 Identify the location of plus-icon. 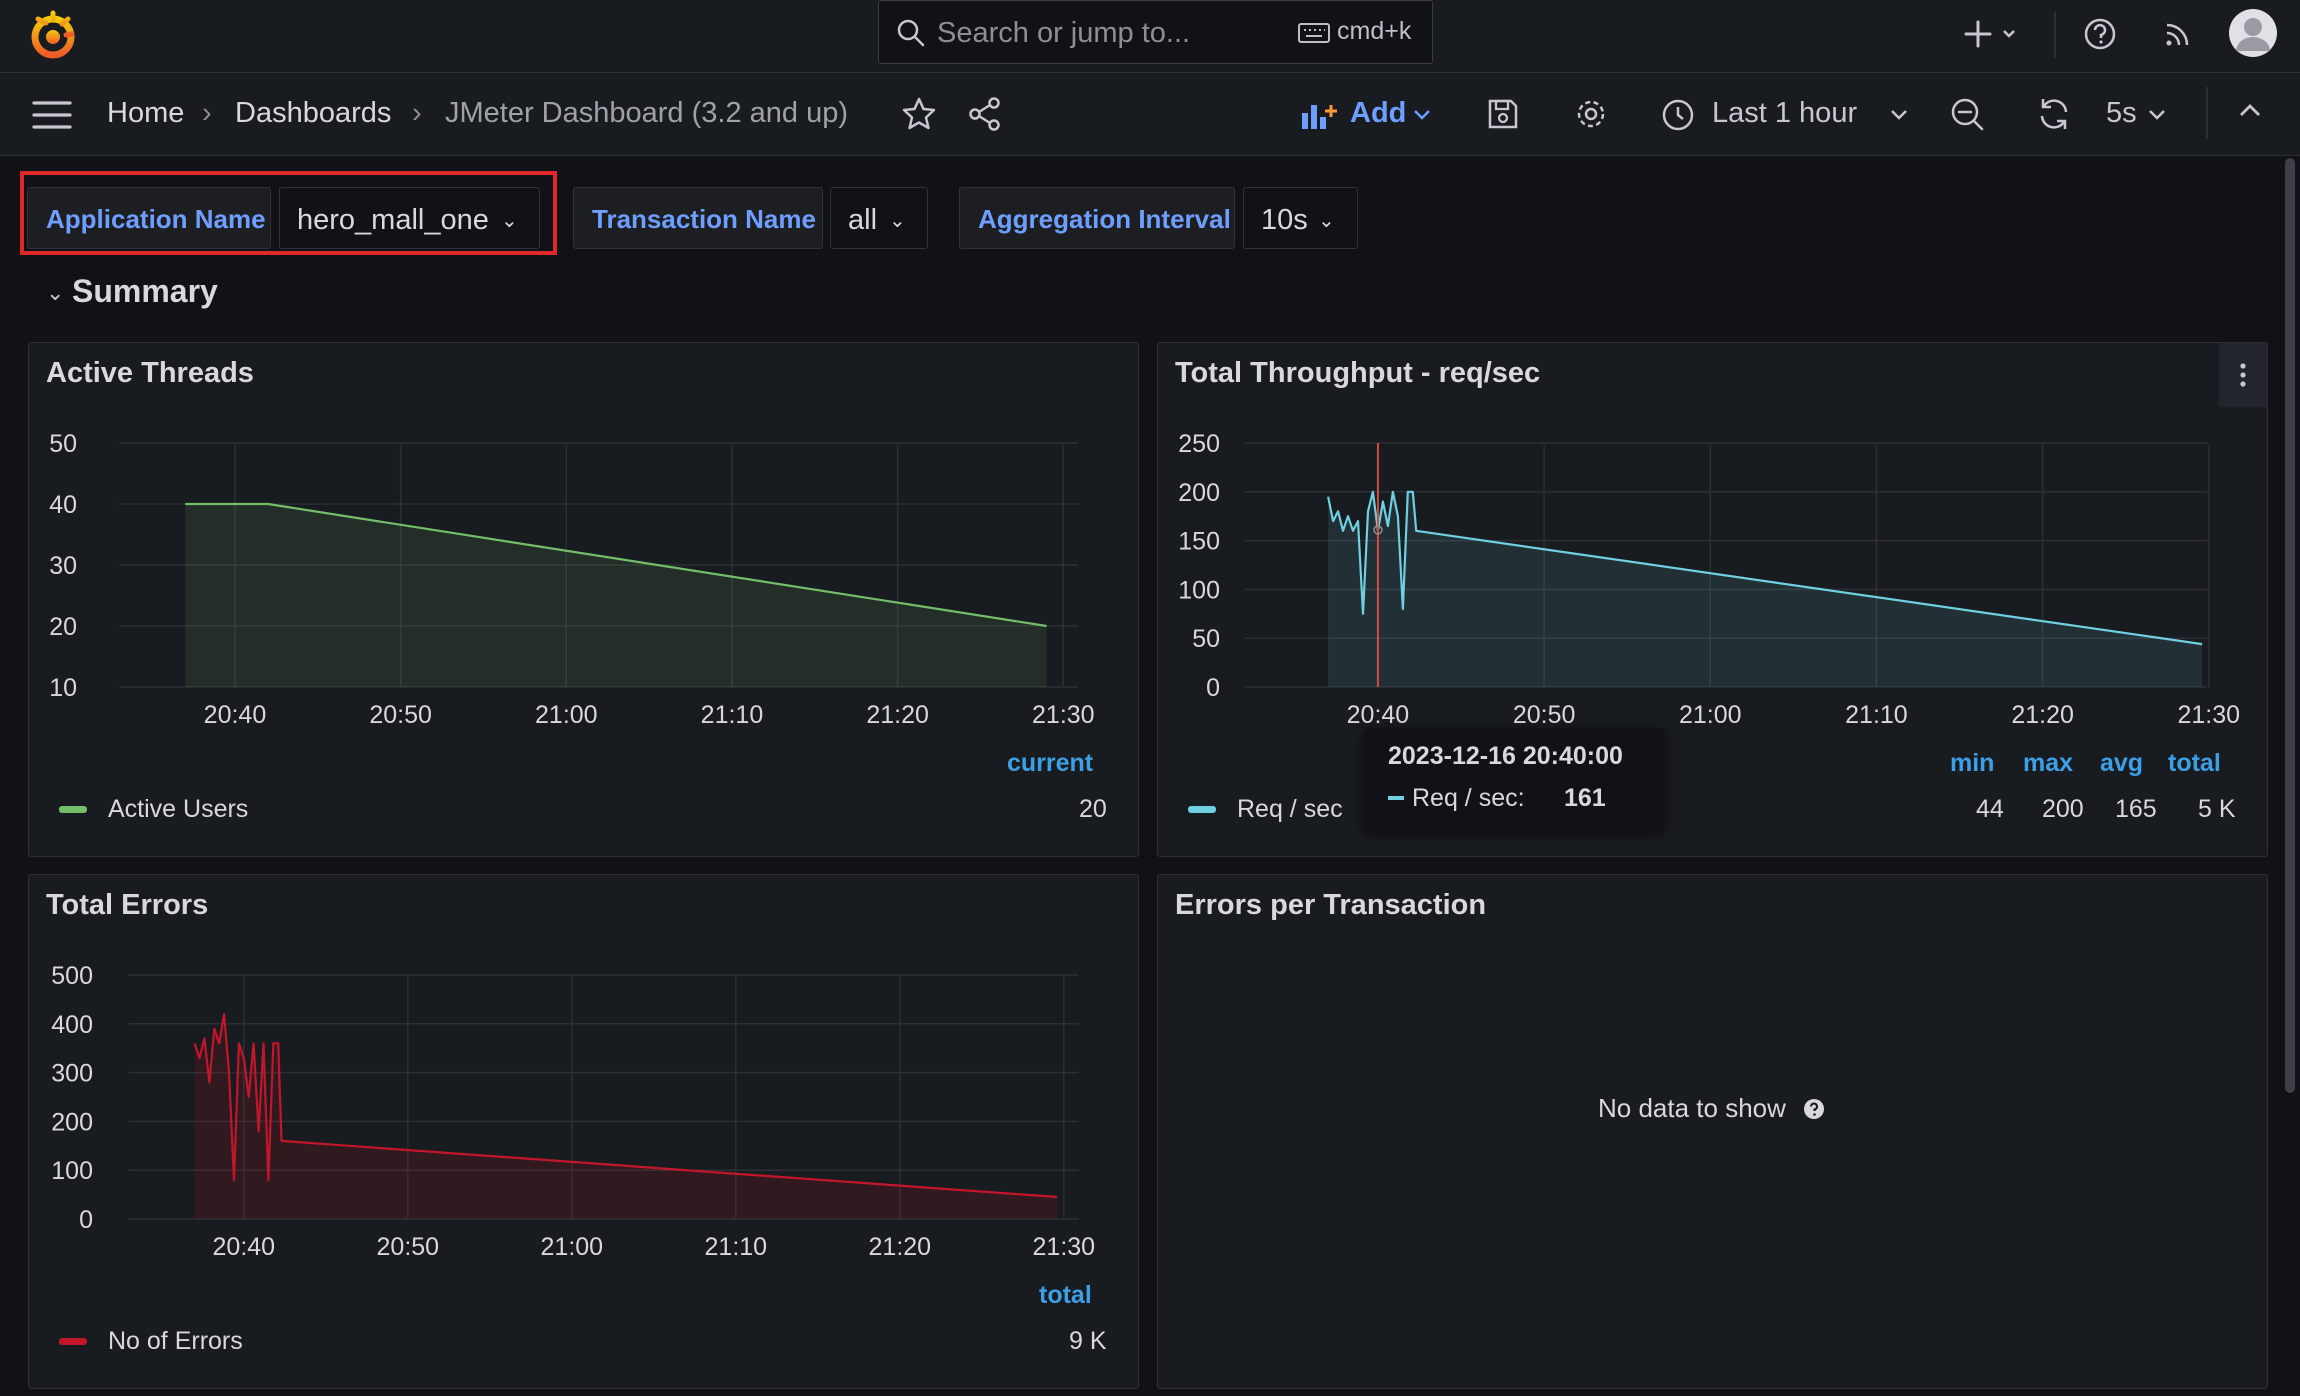
(1990, 34).